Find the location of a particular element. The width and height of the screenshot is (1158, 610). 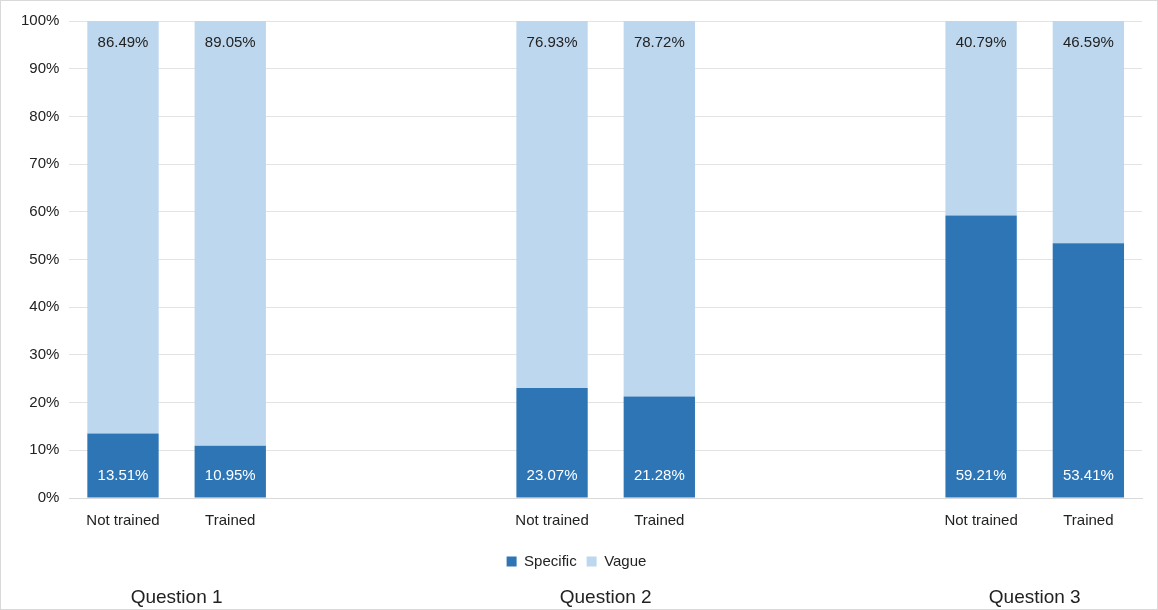

legend-label: Vague is located at coordinates (625, 560).